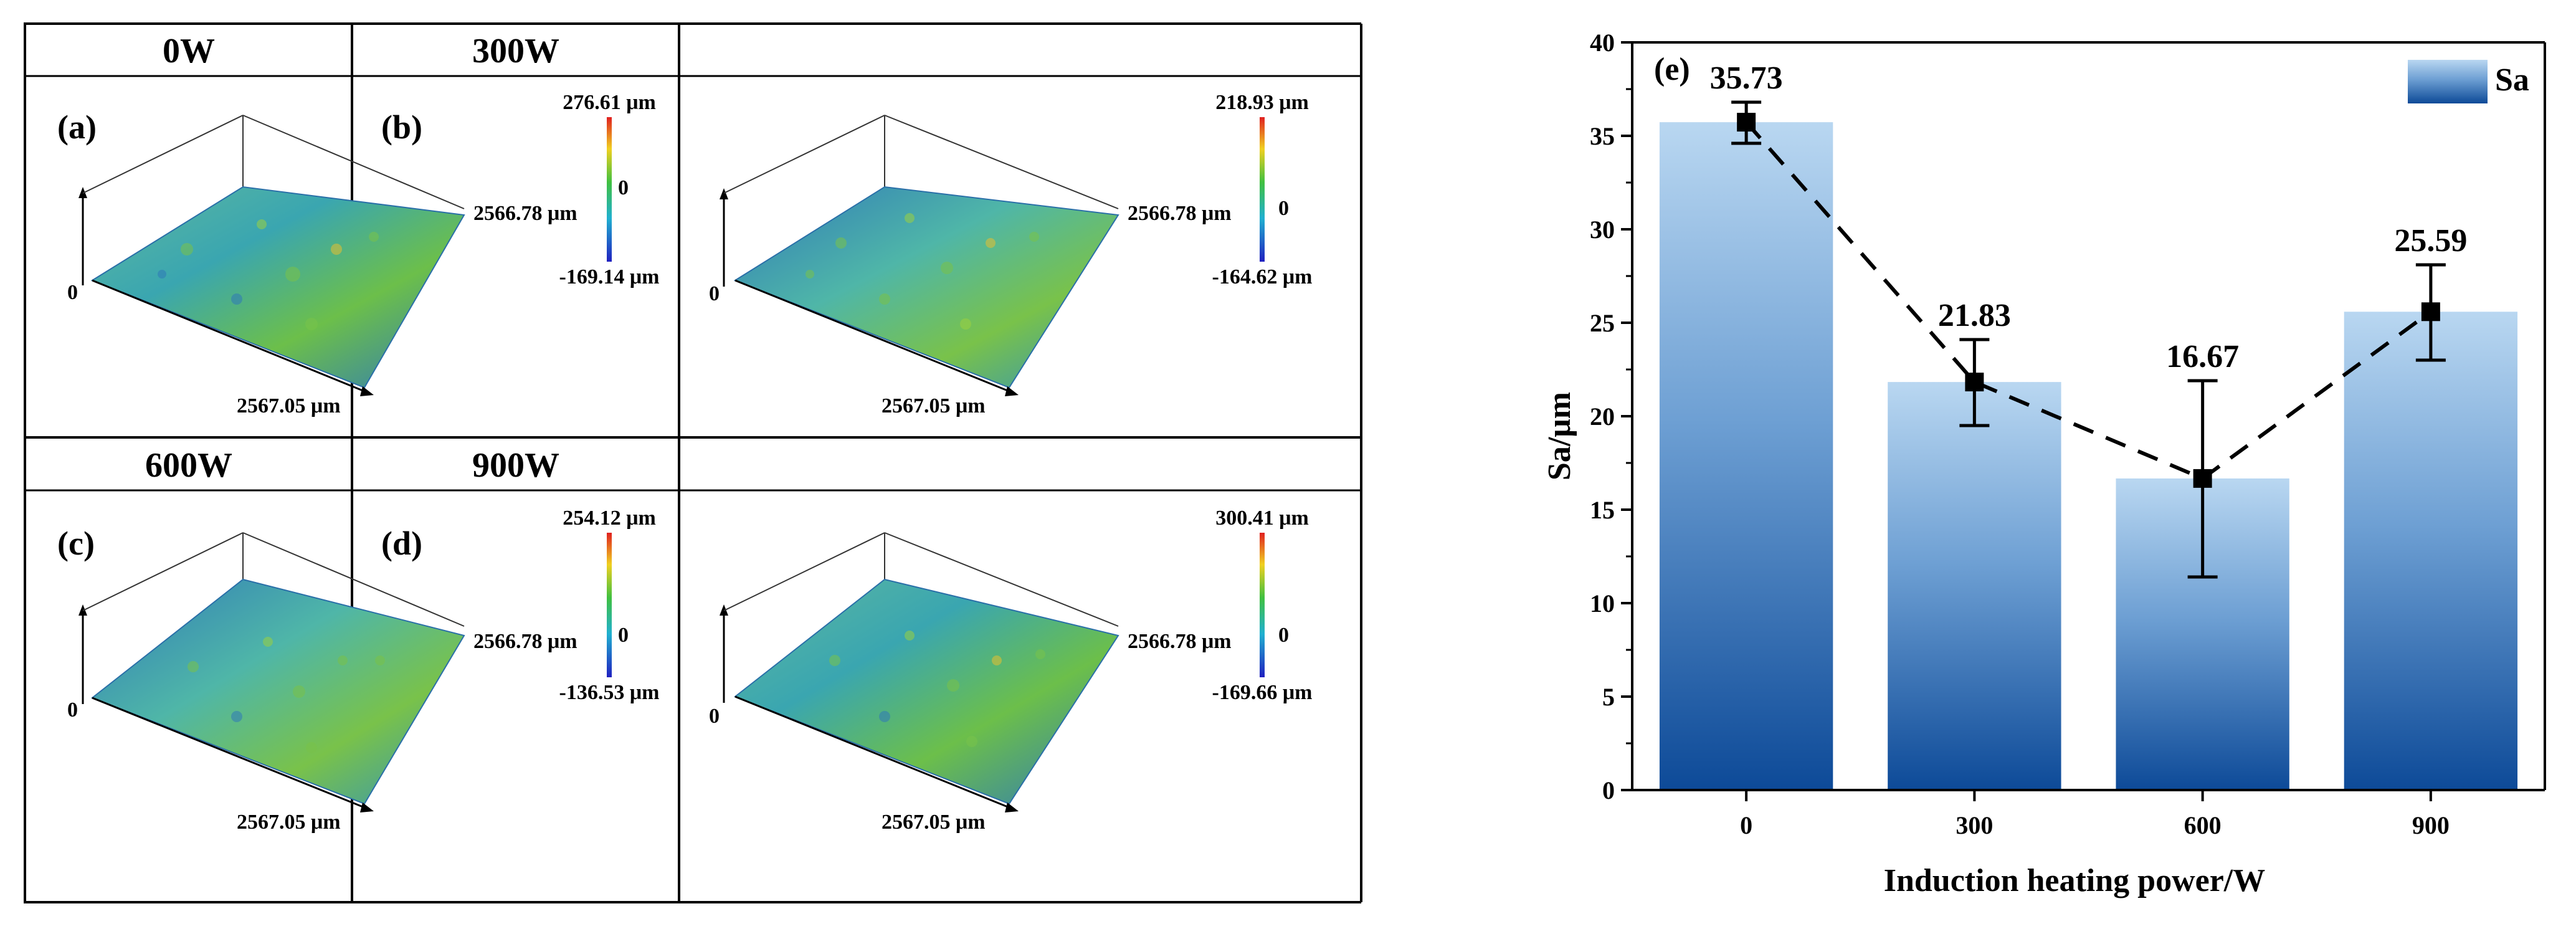 Image resolution: width=2576 pixels, height=929 pixels. I want to click on z-max-label: 254.12 μm, so click(609, 519).